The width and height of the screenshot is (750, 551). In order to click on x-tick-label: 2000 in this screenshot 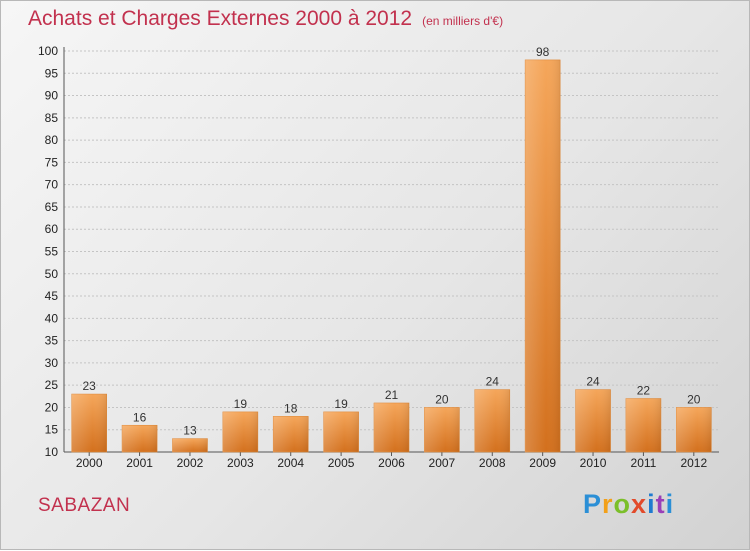, I will do `click(89, 463)`.